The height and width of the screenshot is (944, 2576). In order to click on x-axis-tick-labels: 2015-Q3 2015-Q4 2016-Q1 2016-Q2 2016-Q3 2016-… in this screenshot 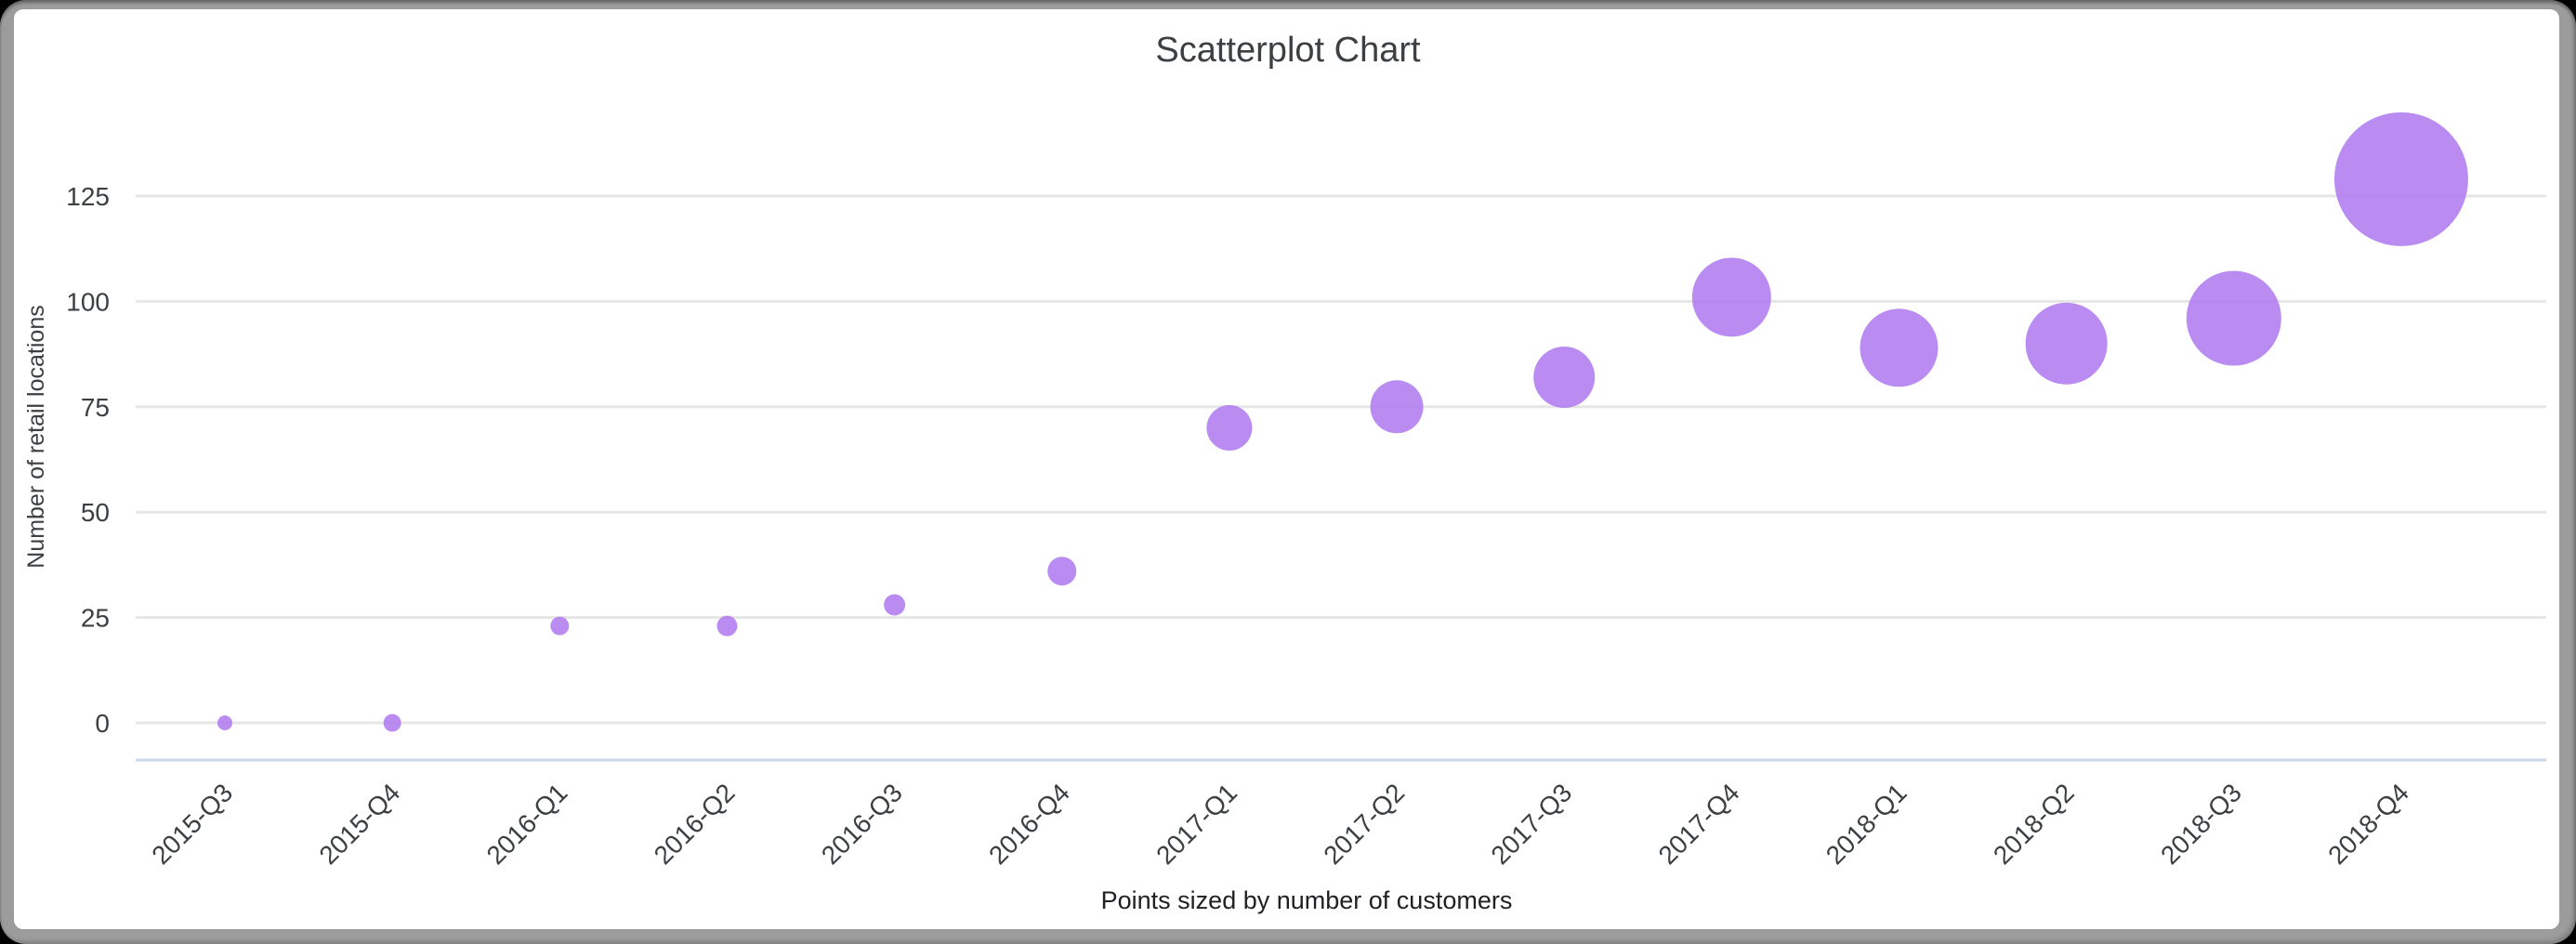, I will do `click(1280, 824)`.